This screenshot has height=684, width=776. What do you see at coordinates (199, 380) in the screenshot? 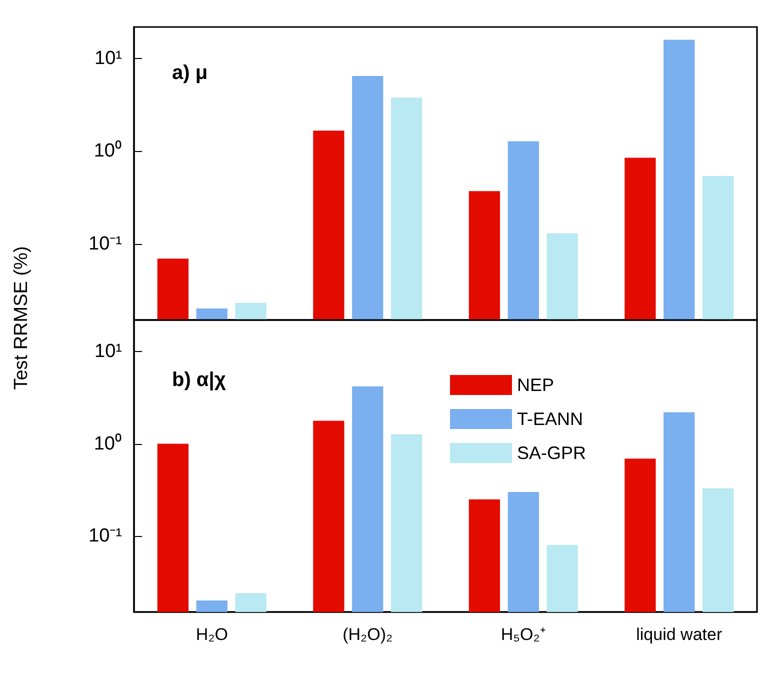
I see `annotation: b) α|χ` at bounding box center [199, 380].